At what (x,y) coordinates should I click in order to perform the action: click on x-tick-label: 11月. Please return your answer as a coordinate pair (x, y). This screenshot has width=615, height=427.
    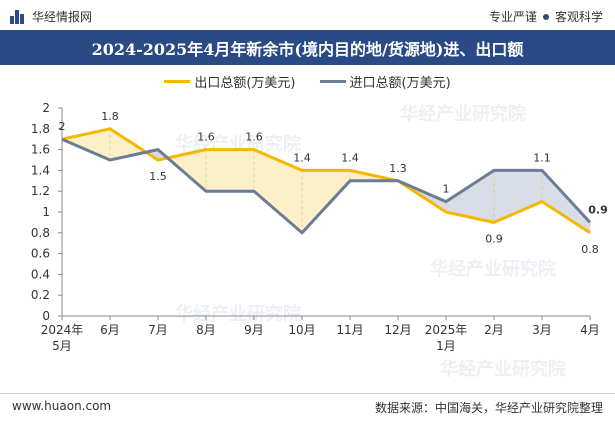
    Looking at the image, I should click on (349, 330).